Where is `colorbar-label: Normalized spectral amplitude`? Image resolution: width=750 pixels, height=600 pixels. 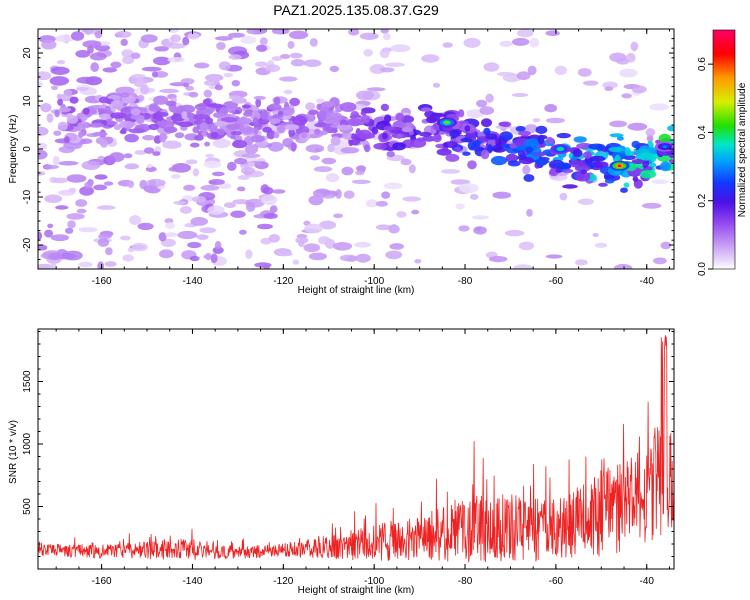
colorbar-label: Normalized spectral amplitude is located at coordinates (742, 149).